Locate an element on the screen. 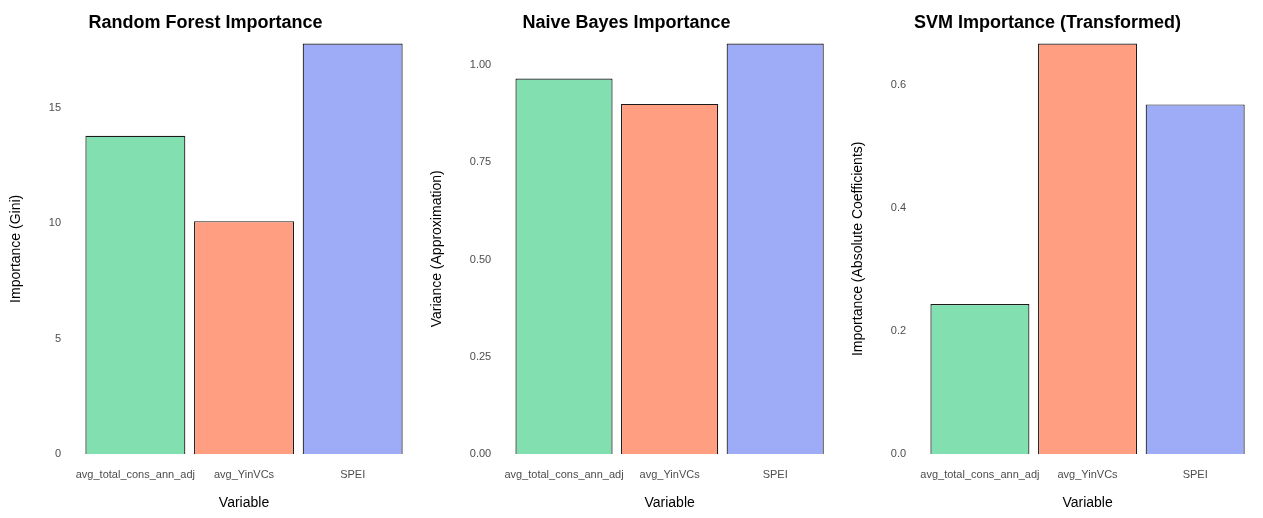  y-tick-label: 1.00 is located at coordinates (480, 64).